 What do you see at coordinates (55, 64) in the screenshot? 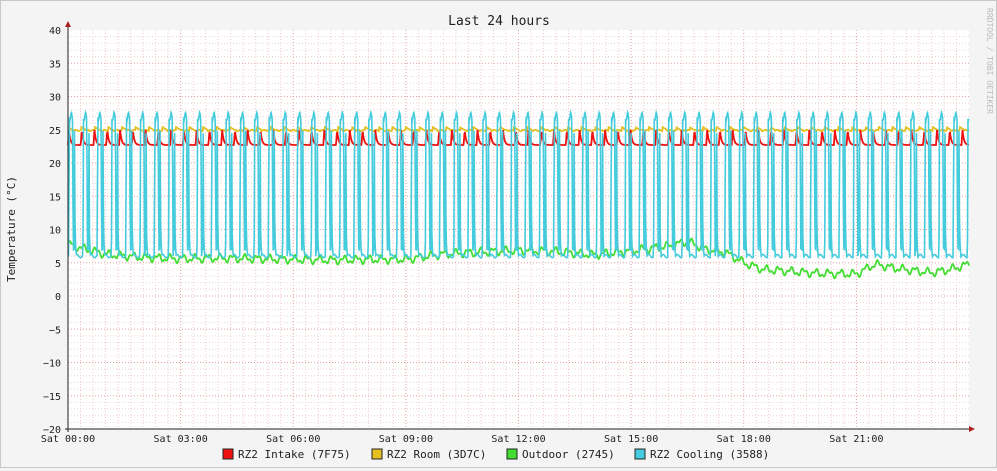
I see `y-tick-label: 35` at bounding box center [55, 64].